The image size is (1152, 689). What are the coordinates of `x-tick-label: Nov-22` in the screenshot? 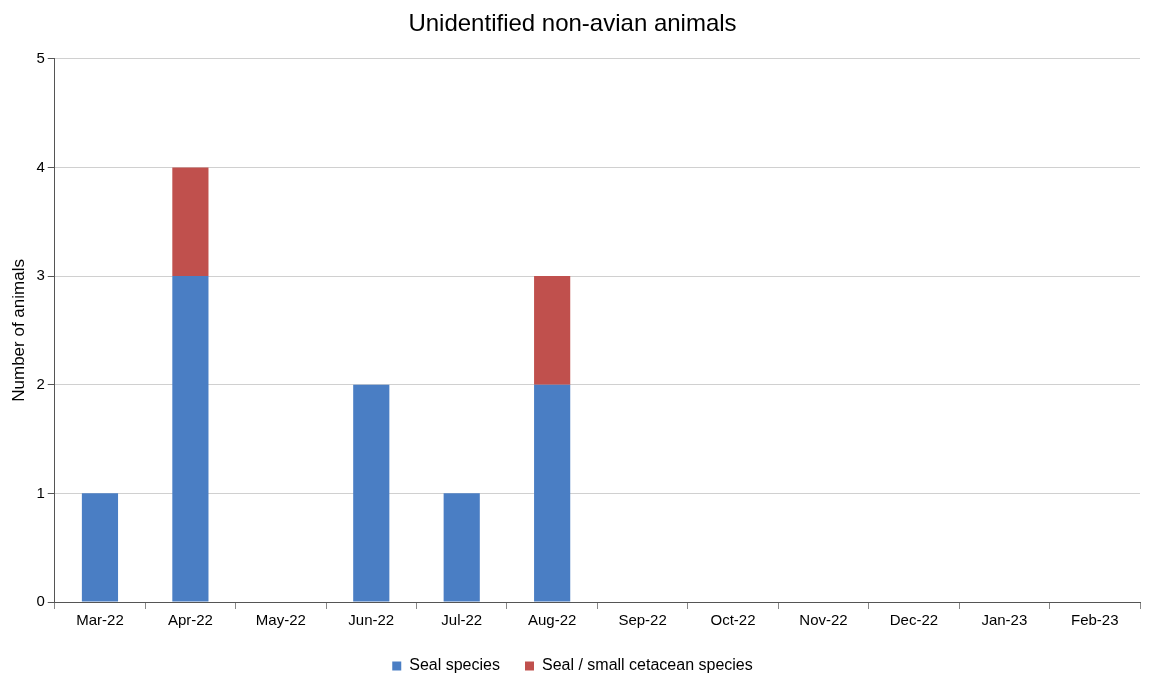 It's located at (823, 620).